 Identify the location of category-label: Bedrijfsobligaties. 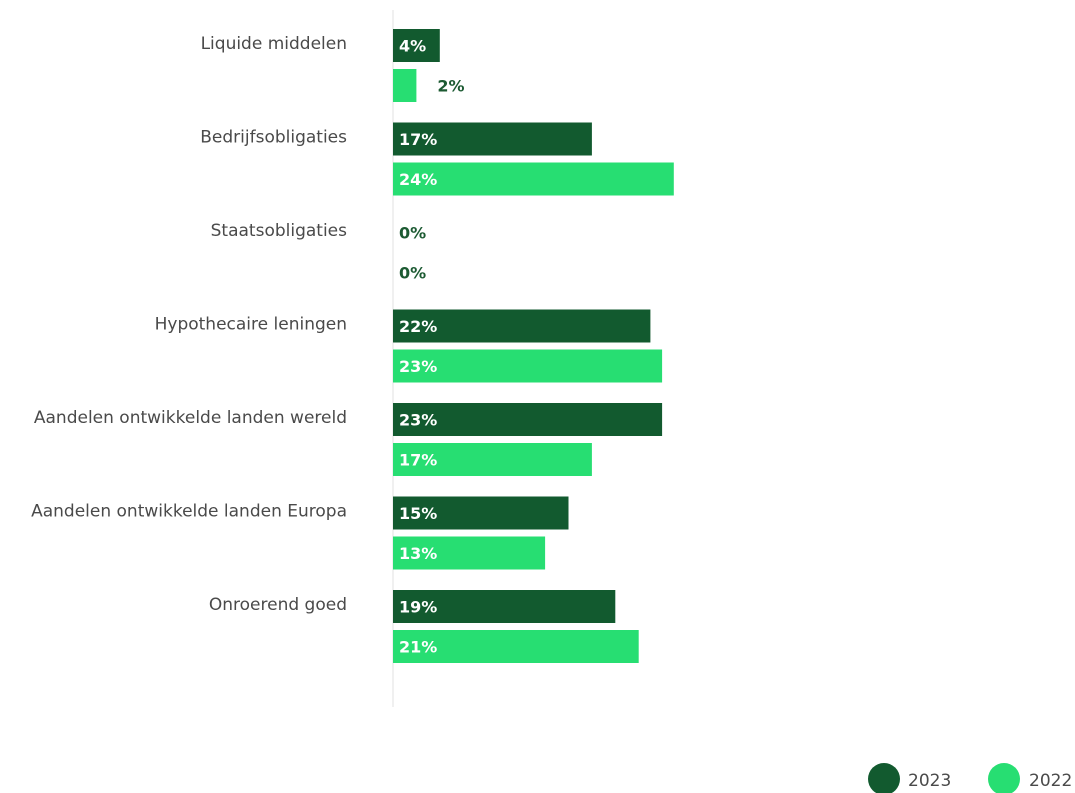
(273, 138).